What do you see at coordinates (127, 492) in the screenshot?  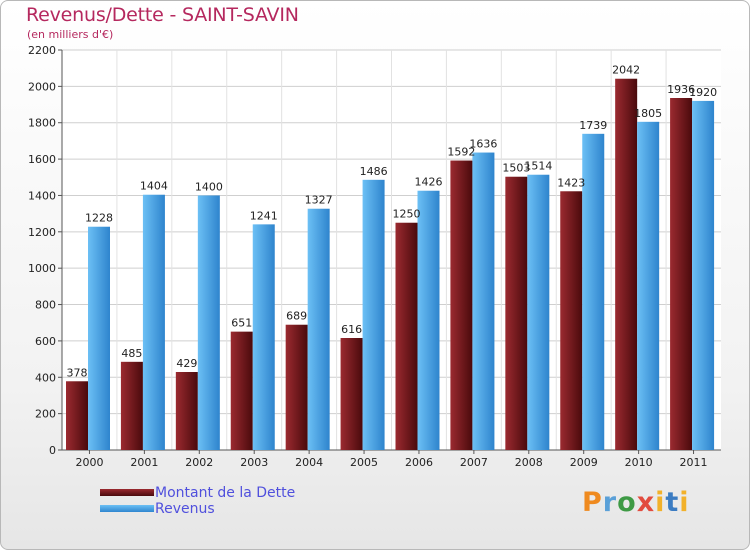 I see `legend-swatch-dette` at bounding box center [127, 492].